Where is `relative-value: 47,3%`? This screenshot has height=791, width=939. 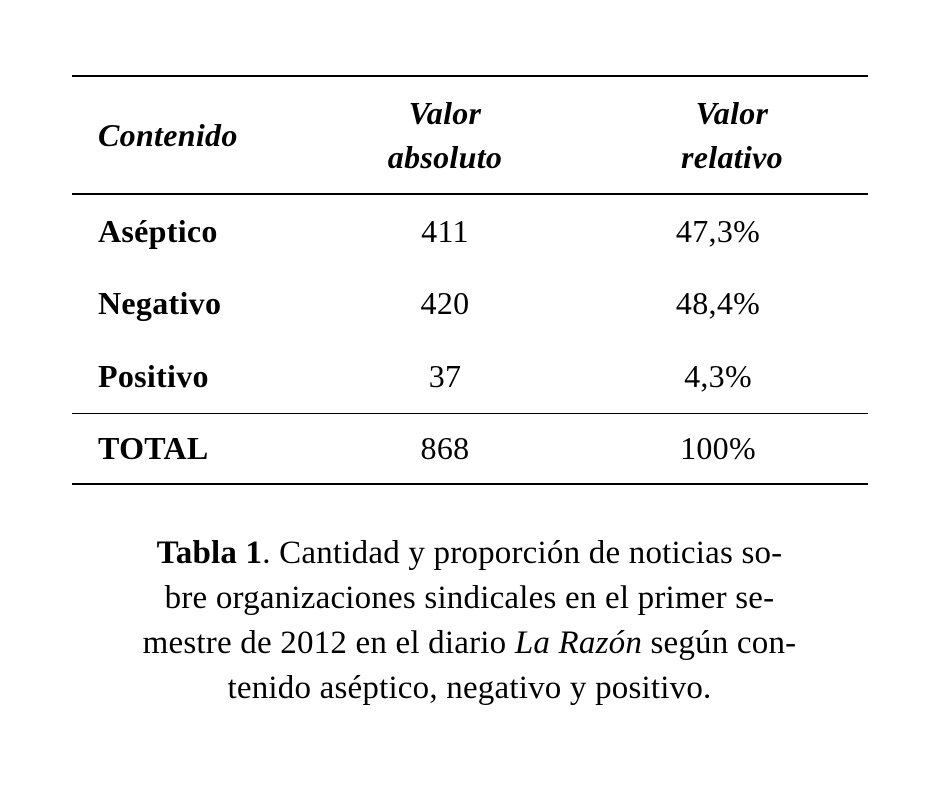 relative-value: 47,3% is located at coordinates (718, 230).